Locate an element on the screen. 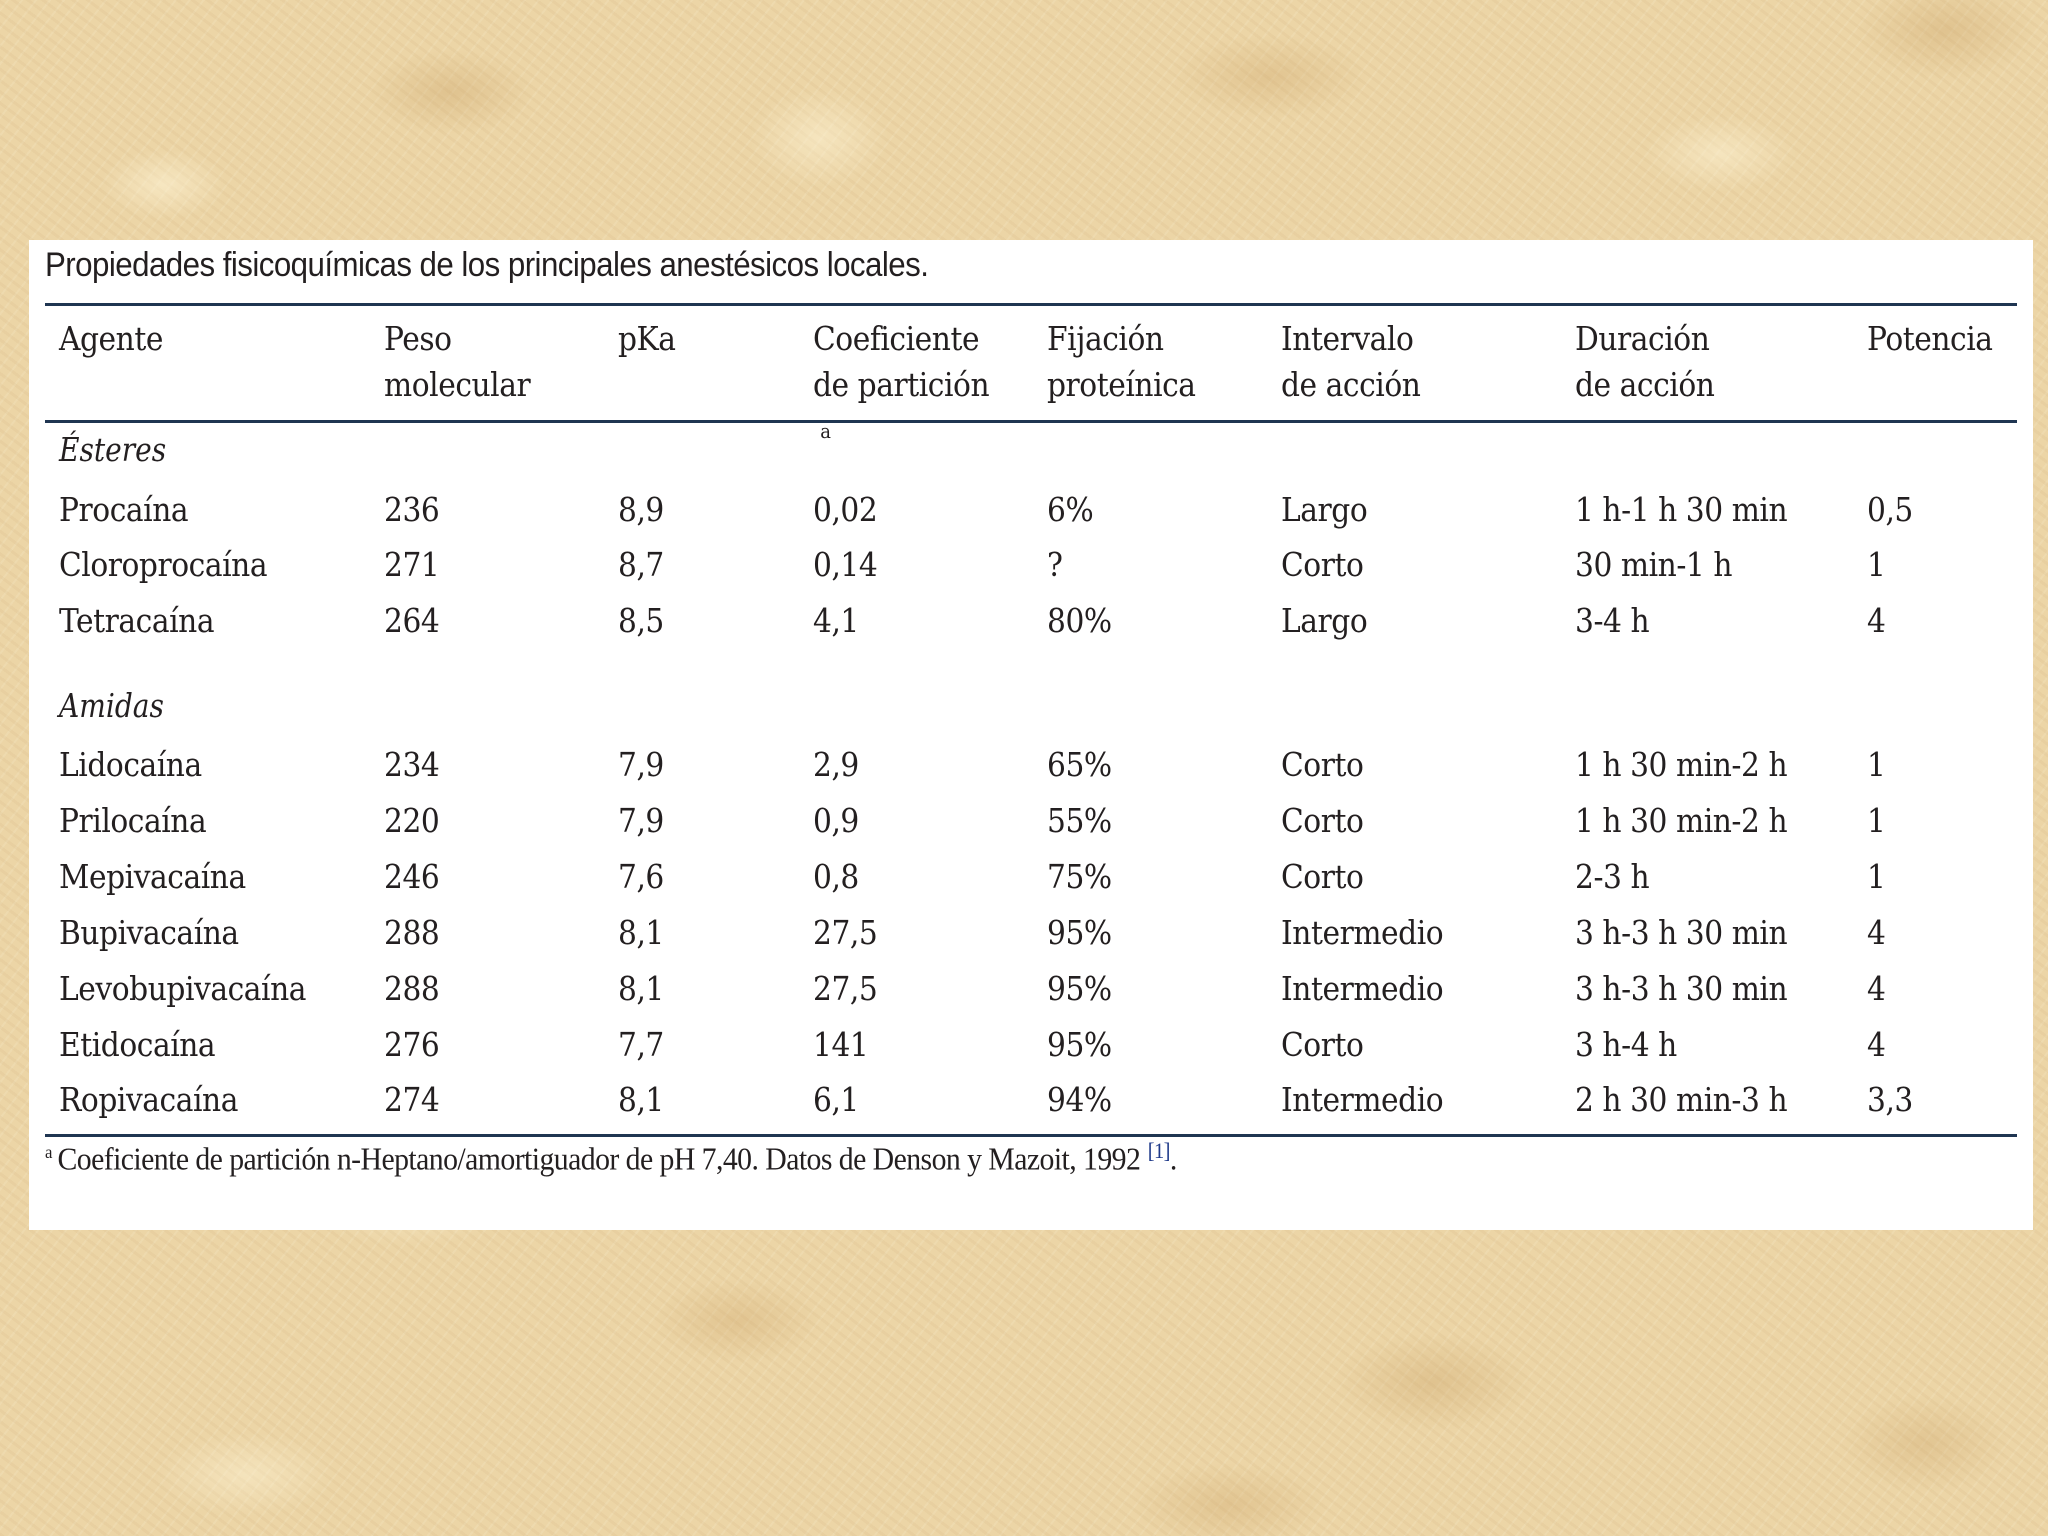 Image resolution: width=2048 pixels, height=1536 pixels. cell-peso: 276 is located at coordinates (412, 1044).